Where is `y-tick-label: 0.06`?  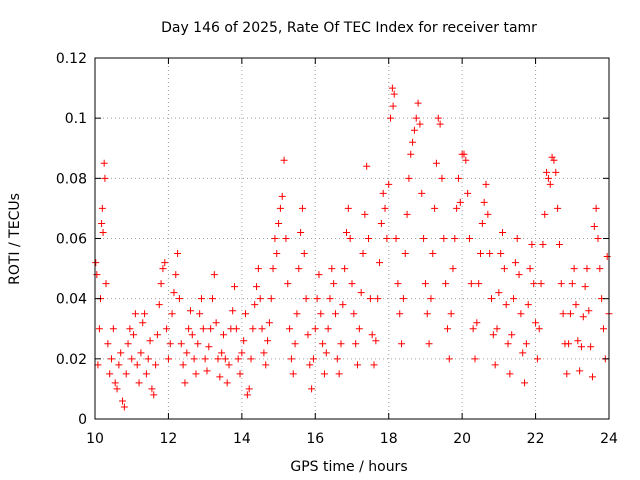
y-tick-label: 0.06 is located at coordinates (71, 240).